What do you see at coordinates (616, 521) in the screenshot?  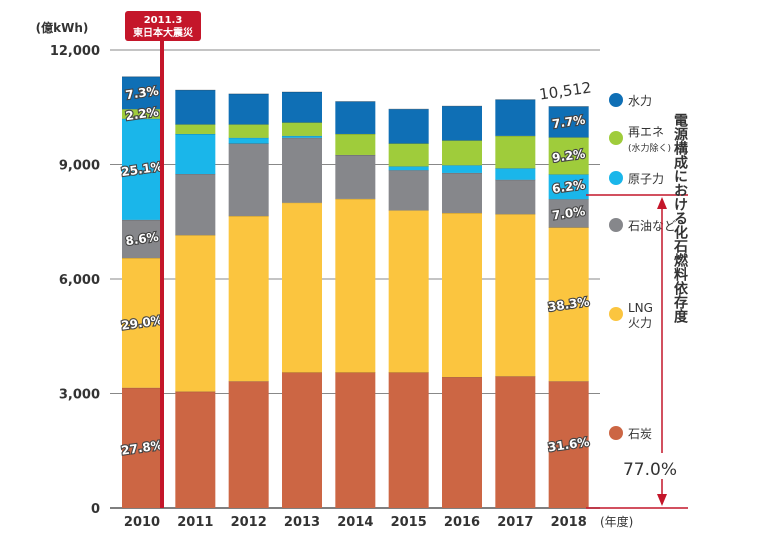 I see `x-axis-label: (年度)` at bounding box center [616, 521].